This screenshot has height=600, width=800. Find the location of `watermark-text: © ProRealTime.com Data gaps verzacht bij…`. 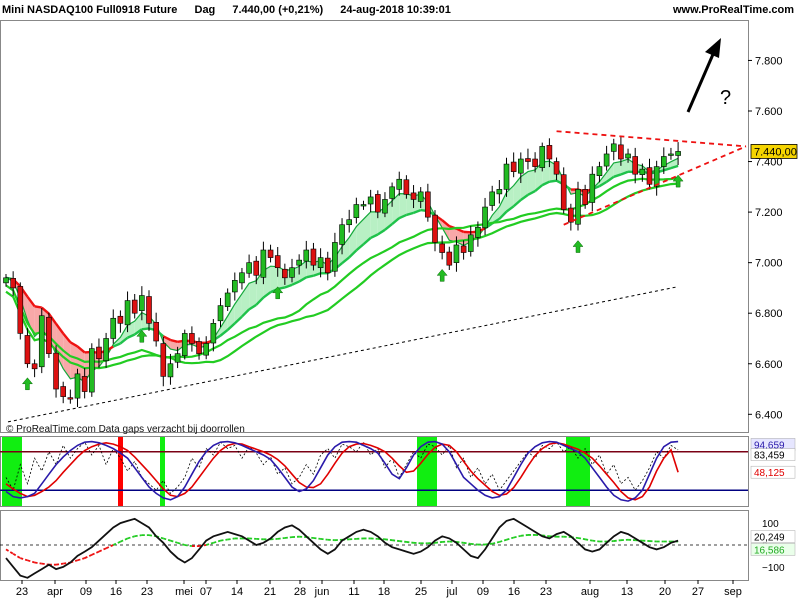

watermark-text: © ProRealTime.com Data gaps verzacht bij… is located at coordinates (125, 429).